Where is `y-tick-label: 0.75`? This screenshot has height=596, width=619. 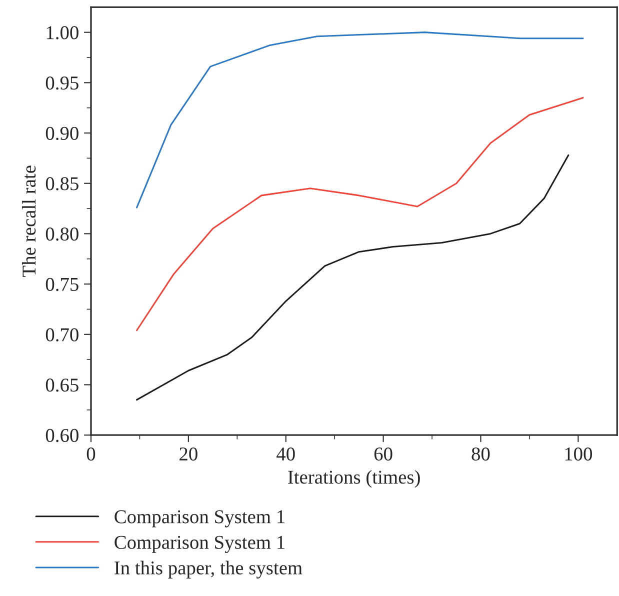 y-tick-label: 0.75 is located at coordinates (62, 285).